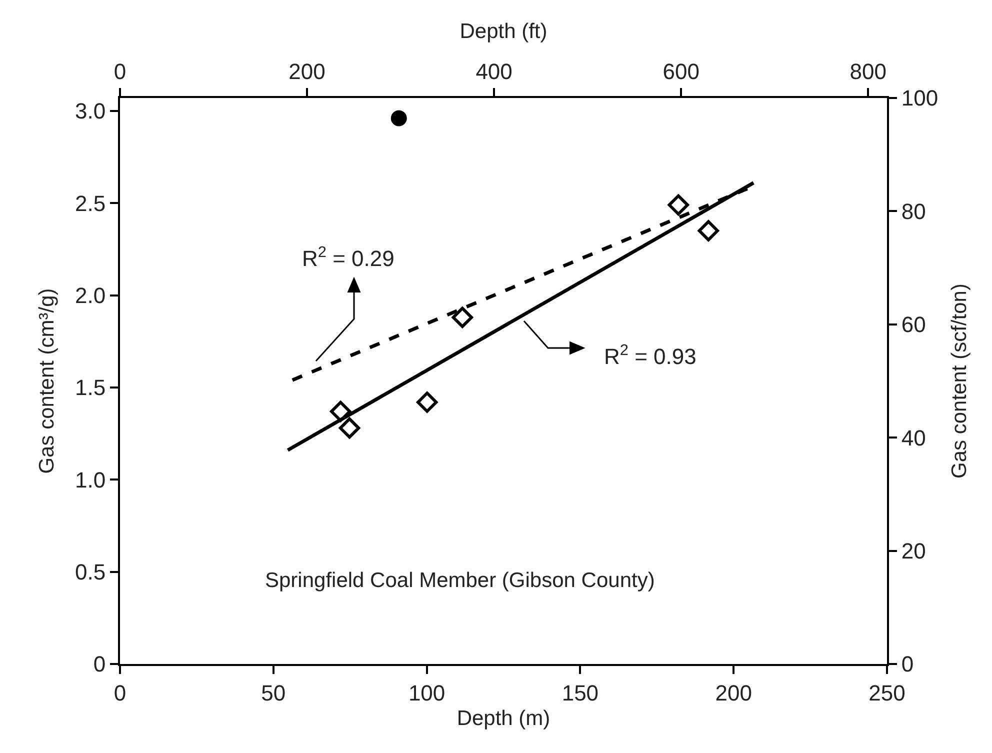  I want to click on y-tick-label: 0, so click(99, 664).